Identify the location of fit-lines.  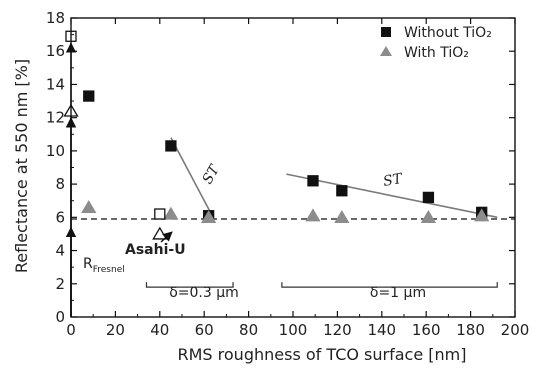
(334, 178).